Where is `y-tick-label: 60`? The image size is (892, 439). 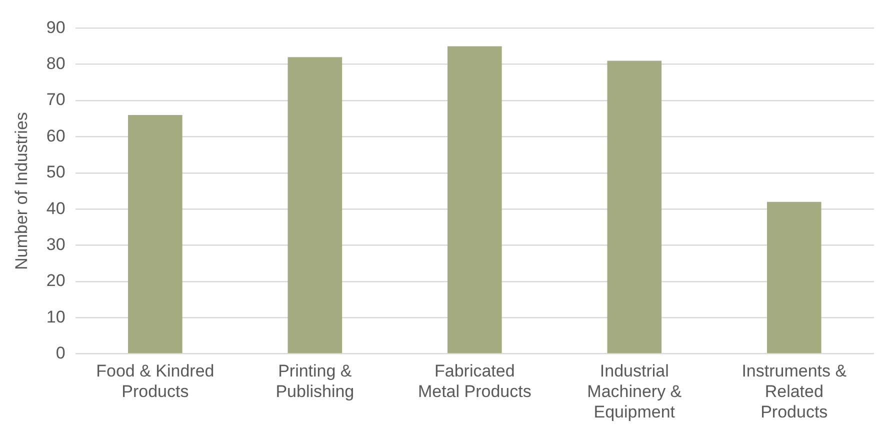 y-tick-label: 60 is located at coordinates (56, 136).